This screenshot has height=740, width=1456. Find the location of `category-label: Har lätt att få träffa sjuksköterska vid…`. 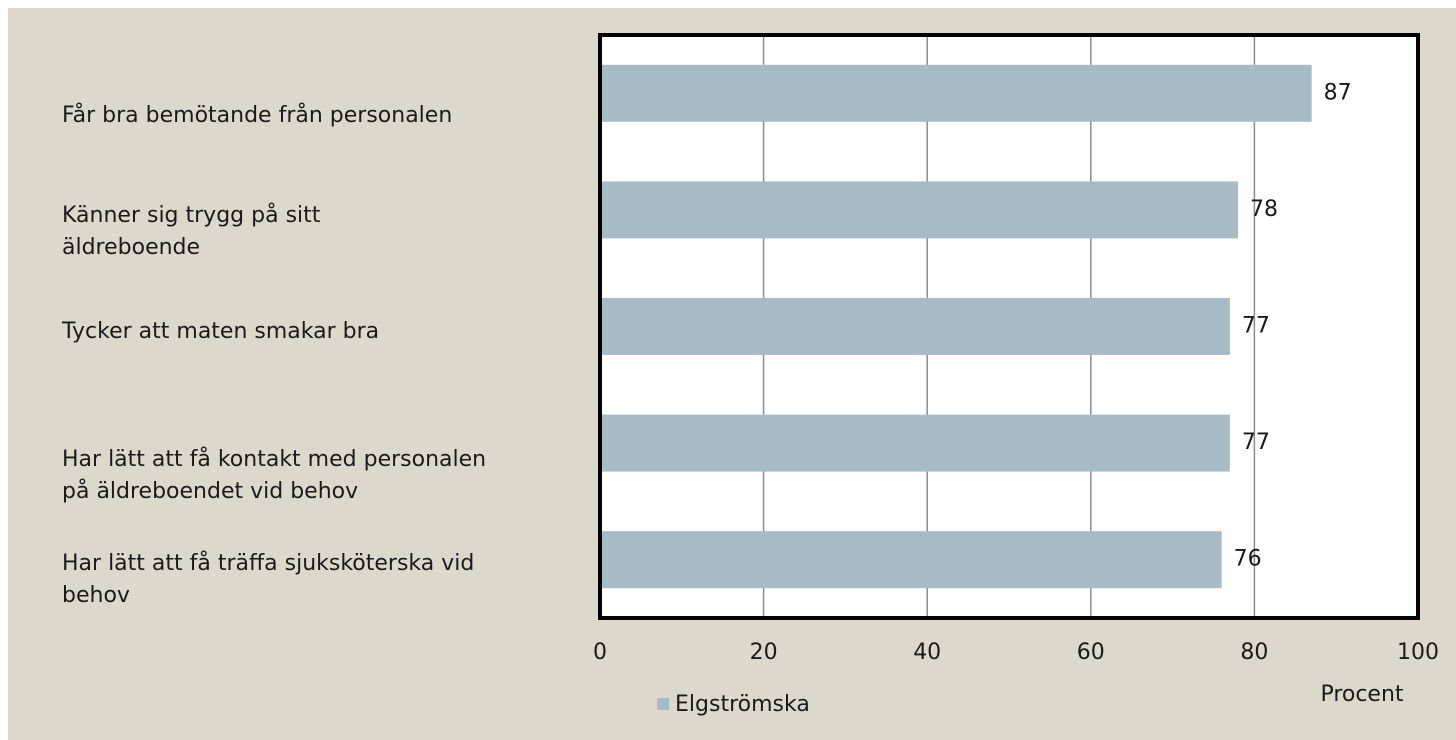

category-label: Har lätt att få träffa sjuksköterska vid… is located at coordinates (268, 579).